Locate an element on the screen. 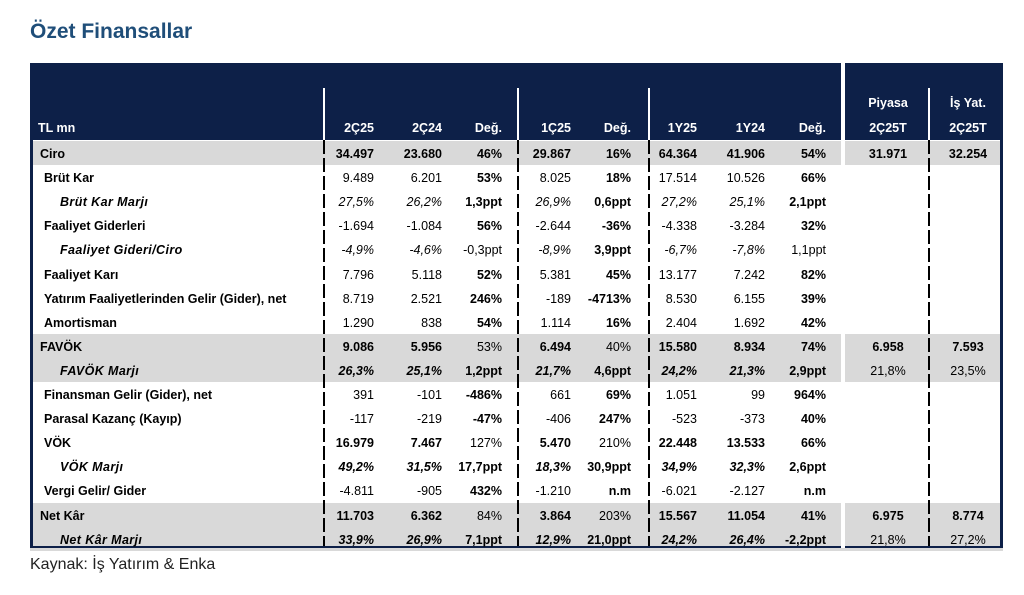 This screenshot has width=1024, height=595. table-cell: -2,2ppt is located at coordinates (805, 539).